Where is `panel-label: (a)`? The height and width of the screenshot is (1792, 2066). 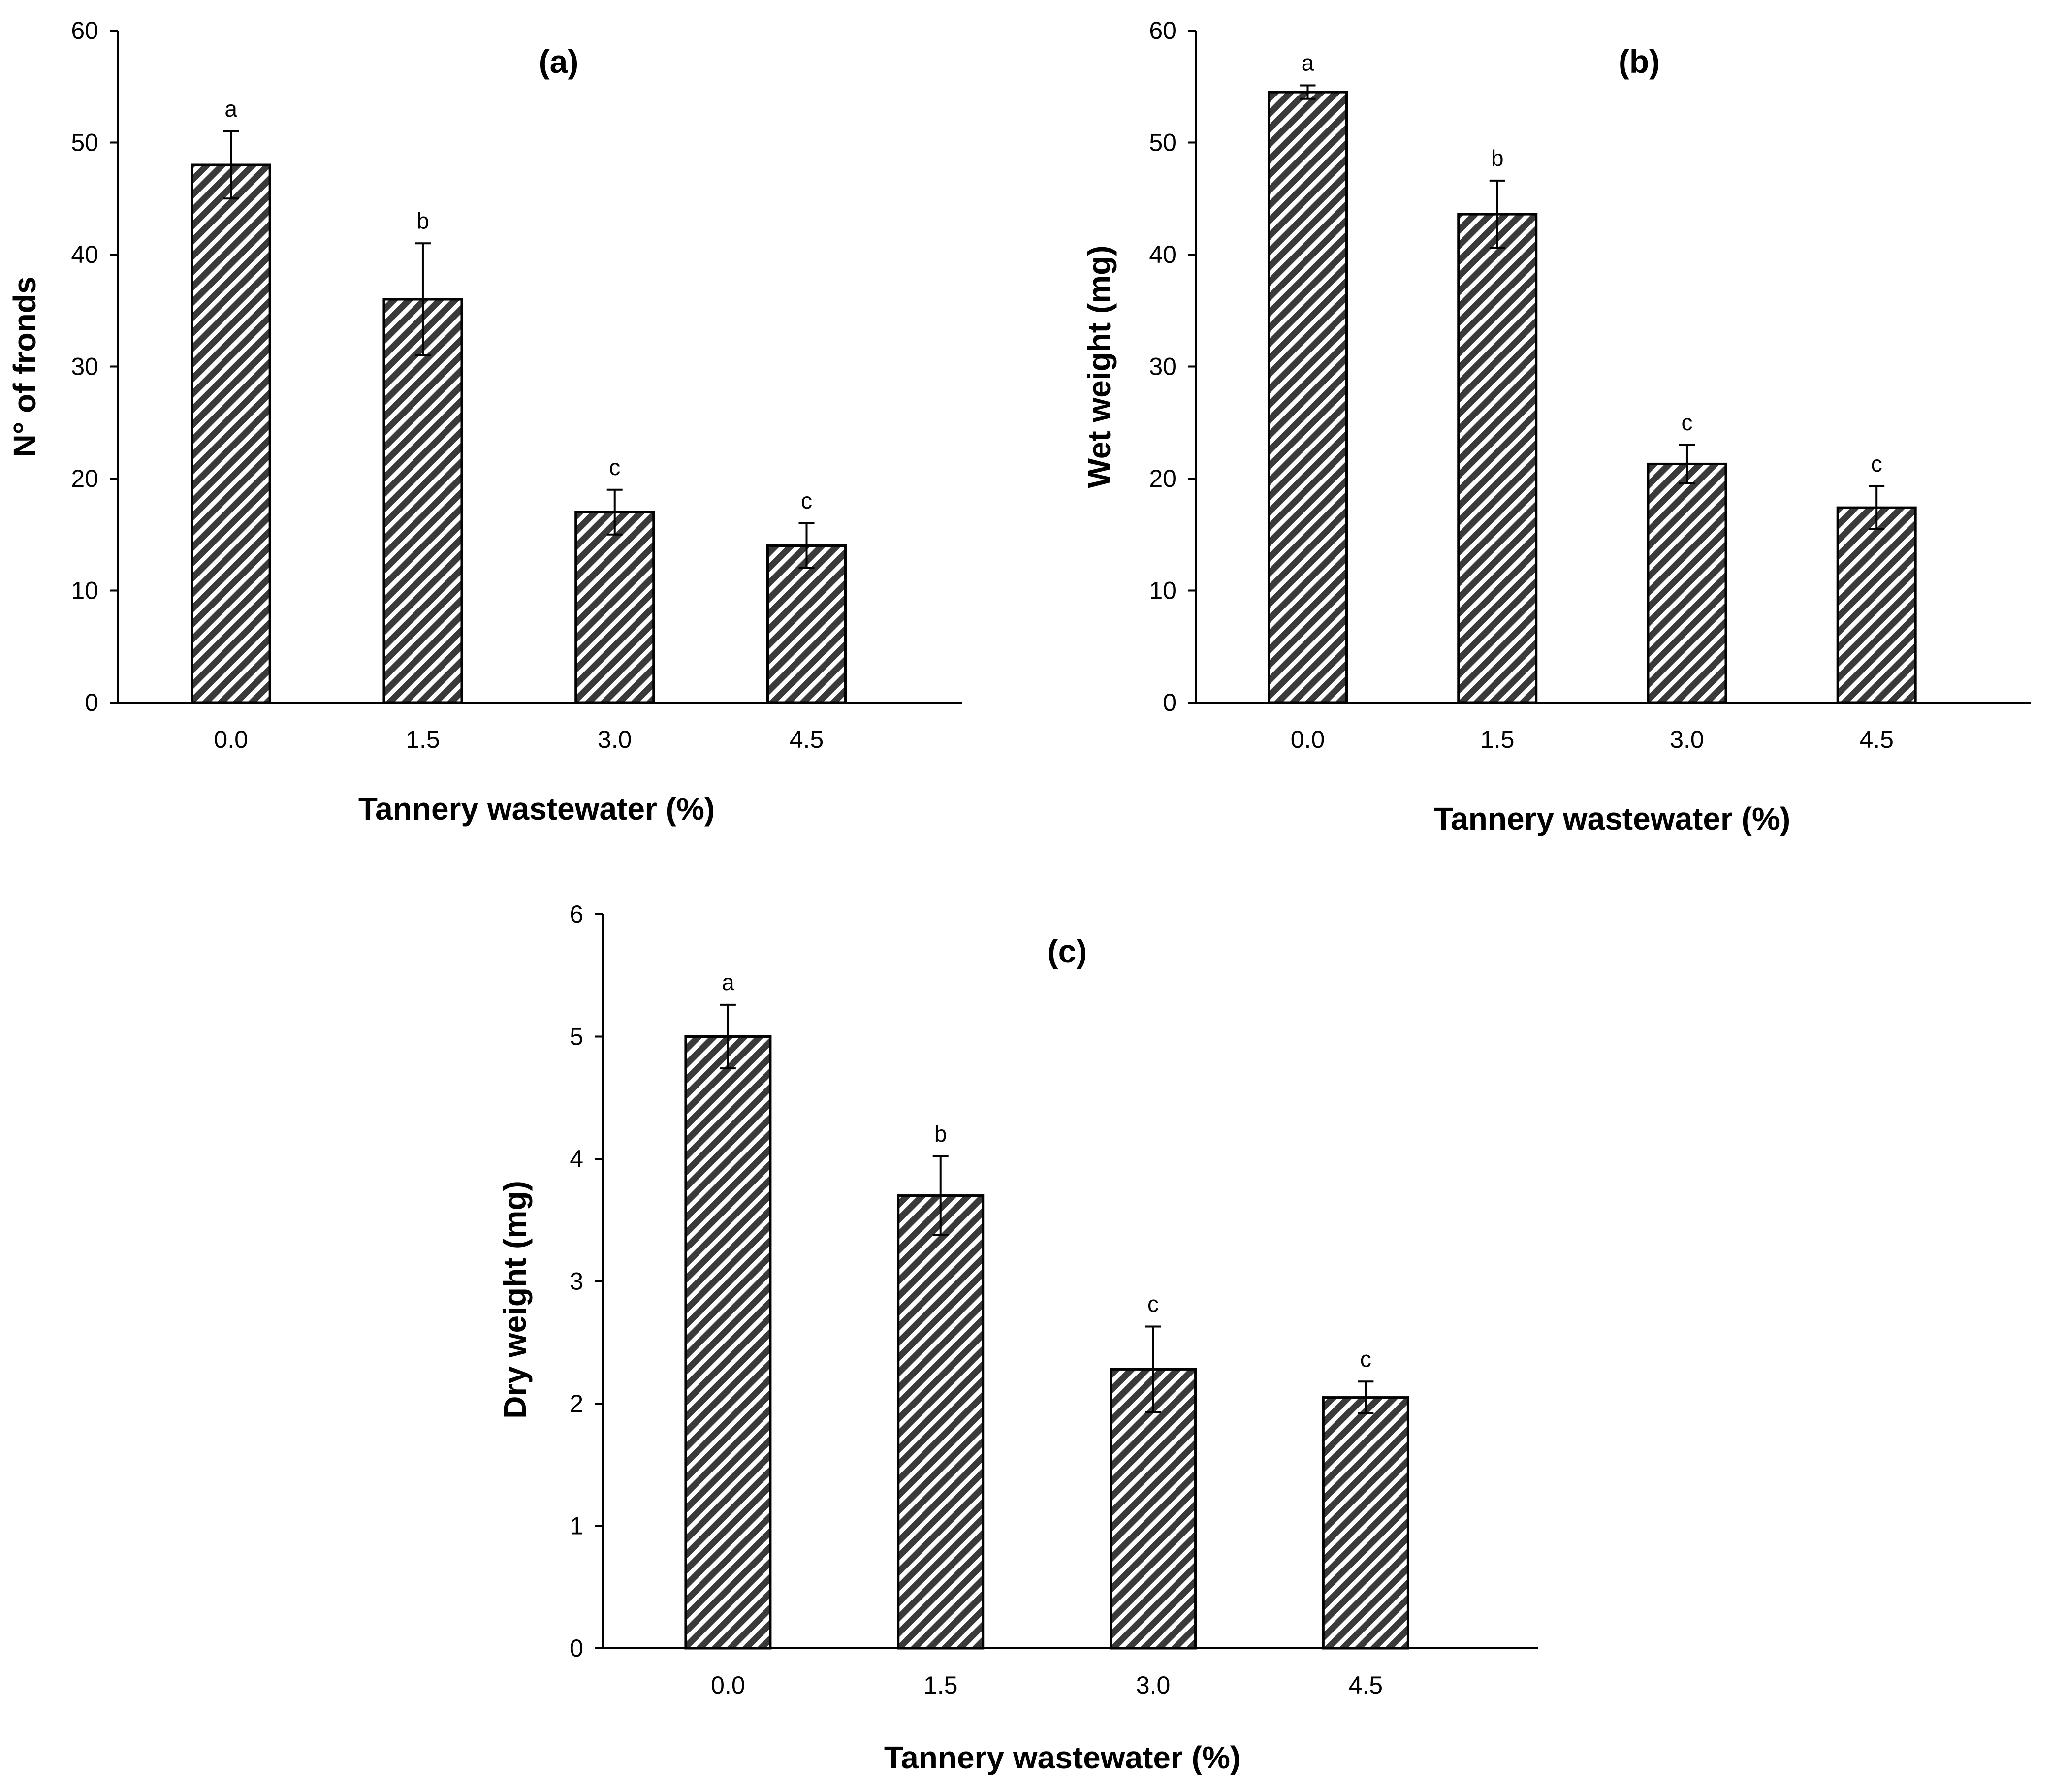
panel-label: (a) is located at coordinates (559, 61).